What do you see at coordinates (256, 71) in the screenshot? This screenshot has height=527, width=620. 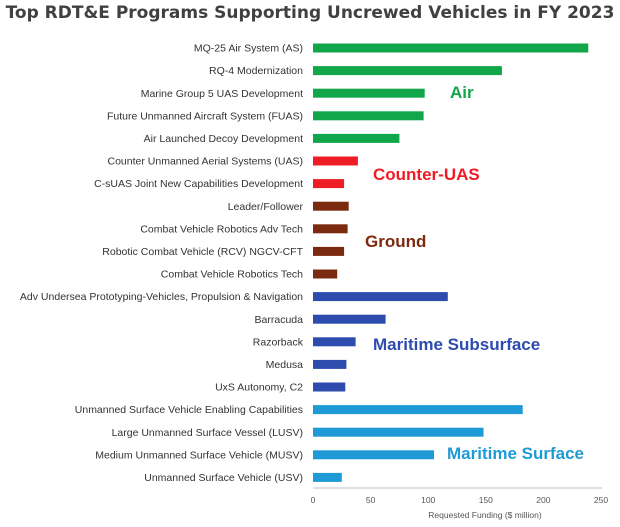 I see `category-label: RQ-4 Modernization` at bounding box center [256, 71].